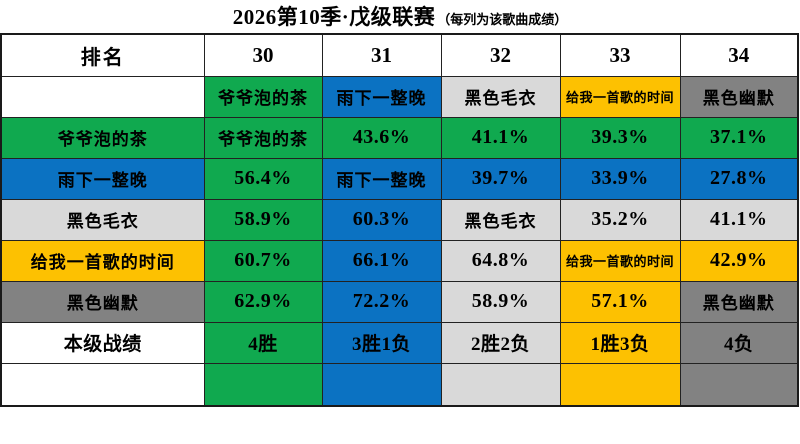 The image size is (800, 444). I want to click on table-cell: 72.2%, so click(381, 301).